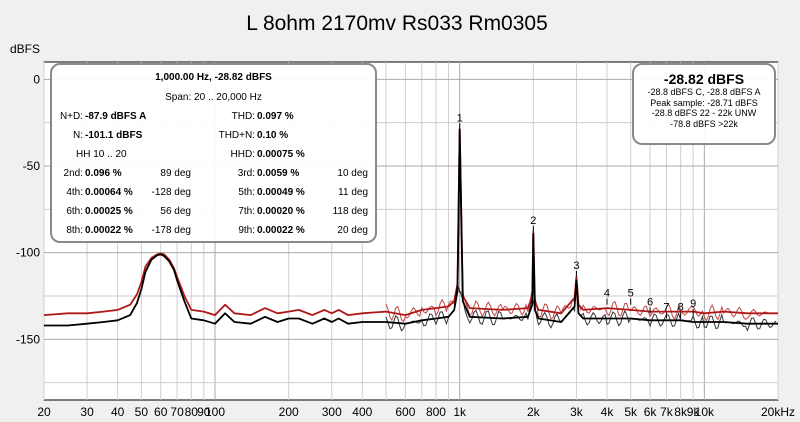 The image size is (800, 422). Describe the element at coordinates (397, 23) in the screenshot. I see `chart-title: L 8ohm 2170mv Rs033 Rm0305` at that location.